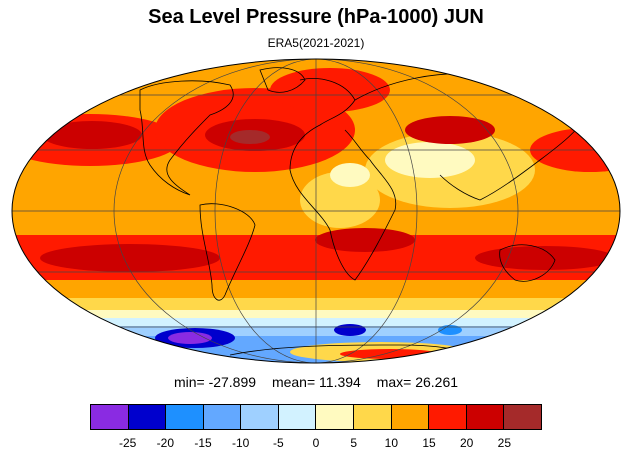  What do you see at coordinates (365, 240) in the screenshot?
I see `south-atlantic-high` at bounding box center [365, 240].